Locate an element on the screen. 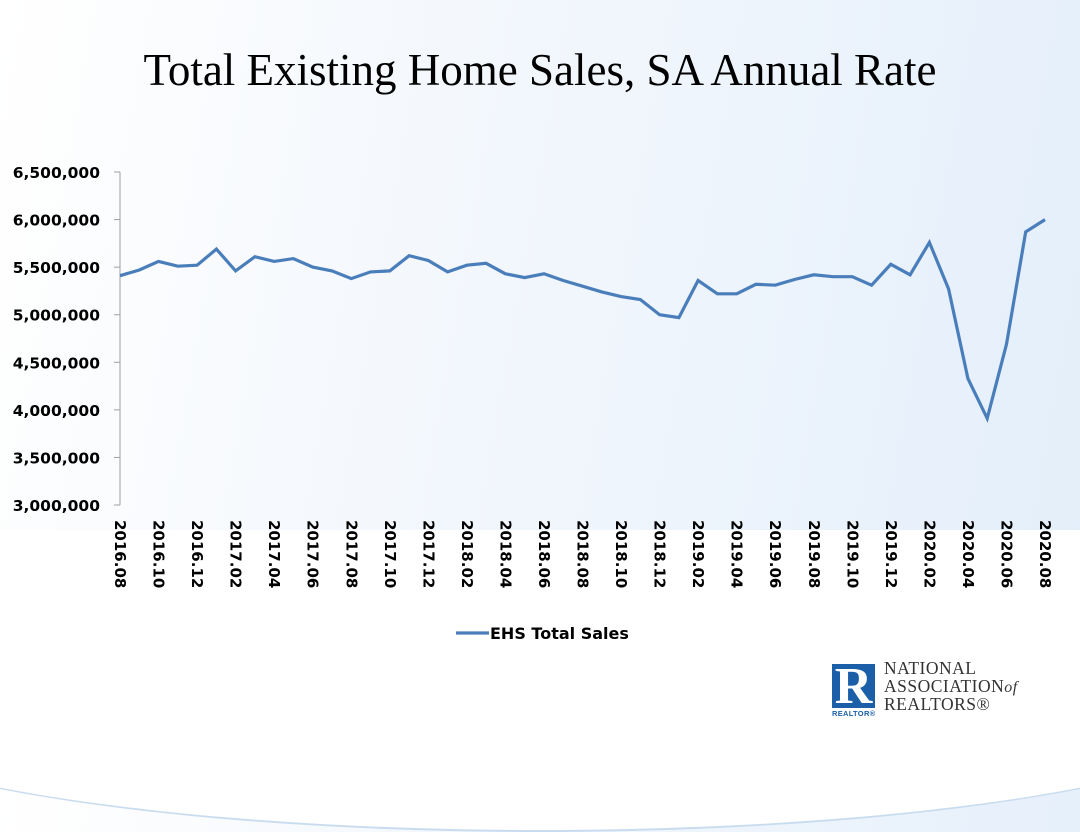 The image size is (1080, 832). y-tick-label: 6,000,000 is located at coordinates (56, 221).